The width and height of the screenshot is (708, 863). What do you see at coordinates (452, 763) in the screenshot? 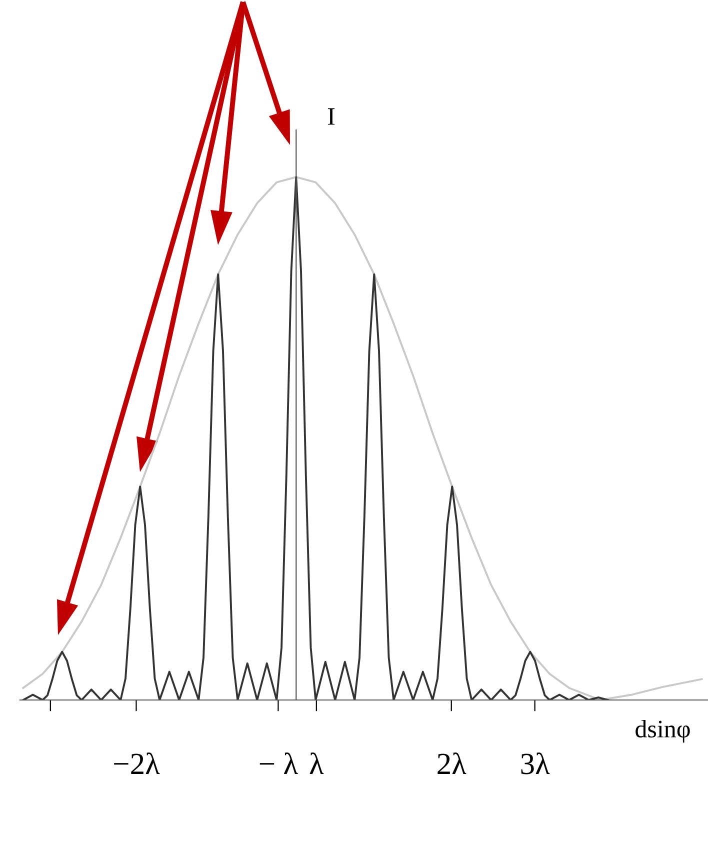
I see `x-tick-label: 2λ` at bounding box center [452, 763].